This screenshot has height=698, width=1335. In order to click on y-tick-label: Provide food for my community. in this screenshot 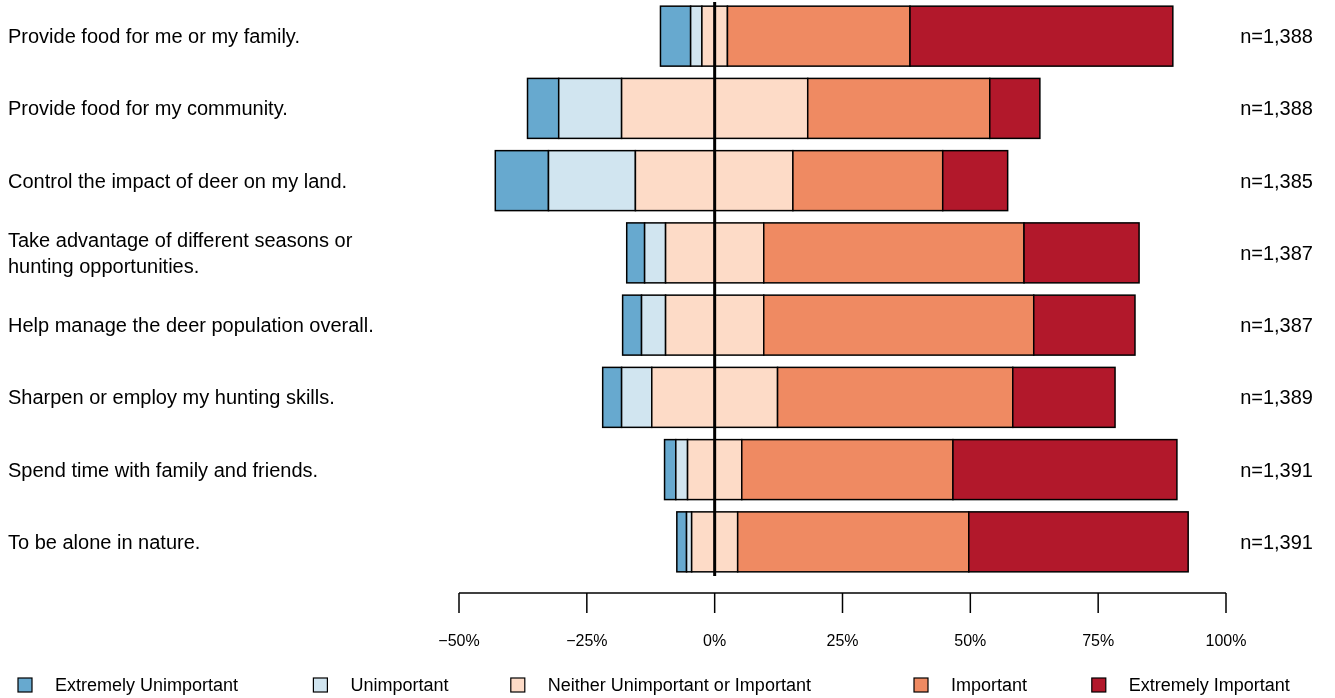, I will do `click(148, 108)`.